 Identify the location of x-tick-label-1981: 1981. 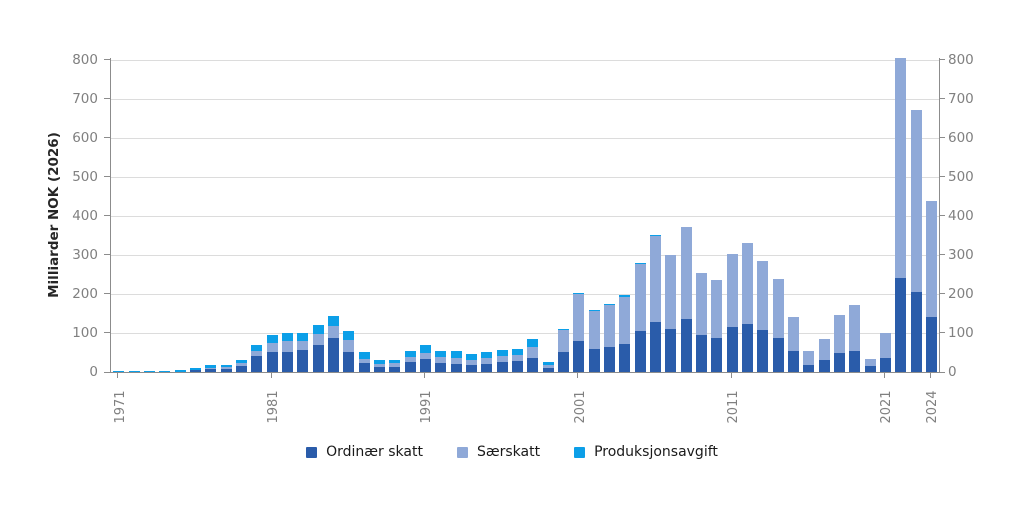
(273, 407).